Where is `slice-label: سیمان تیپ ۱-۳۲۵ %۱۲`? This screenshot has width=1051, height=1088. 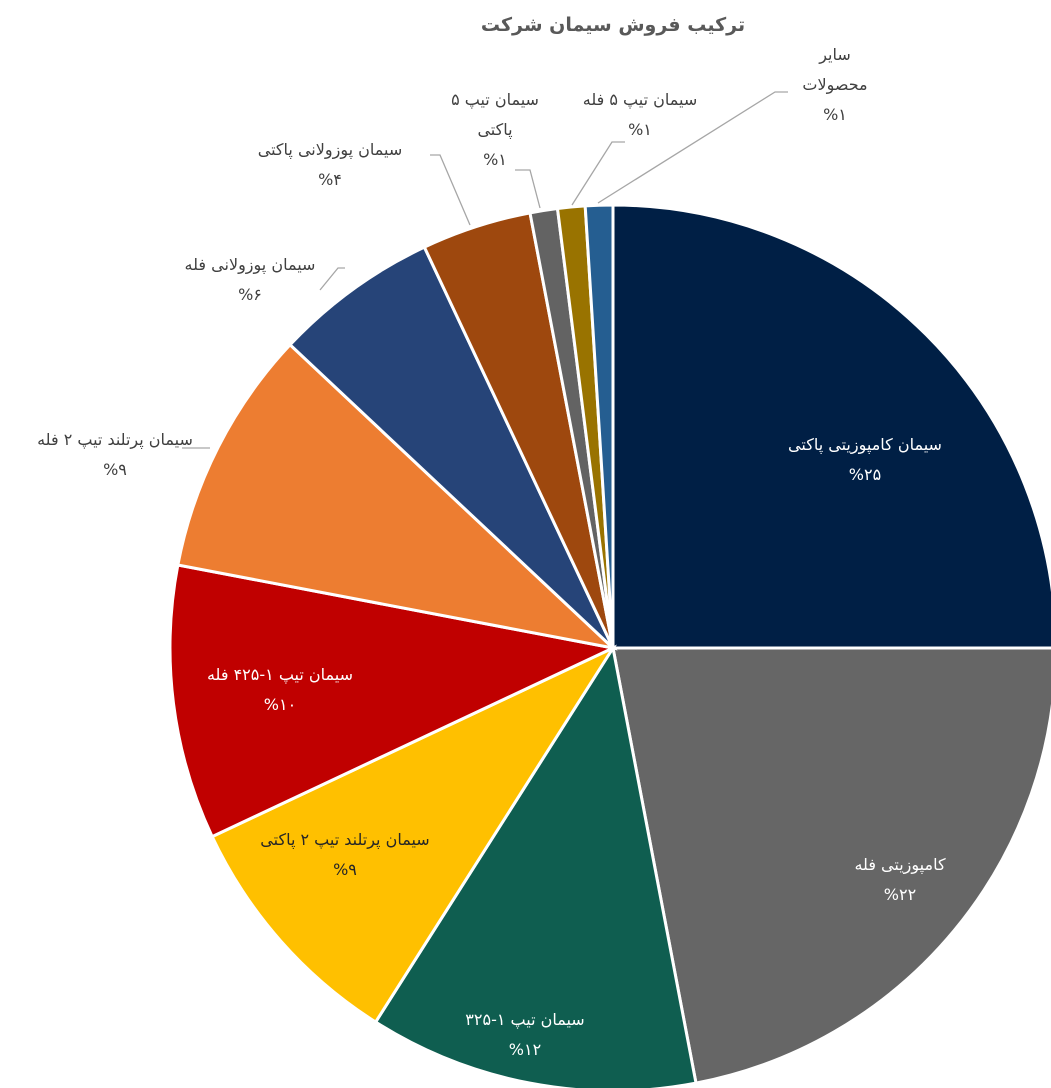
slice-label: سیمان تیپ ۱-۳۲۵ %۱۲ is located at coordinates (524, 1035).